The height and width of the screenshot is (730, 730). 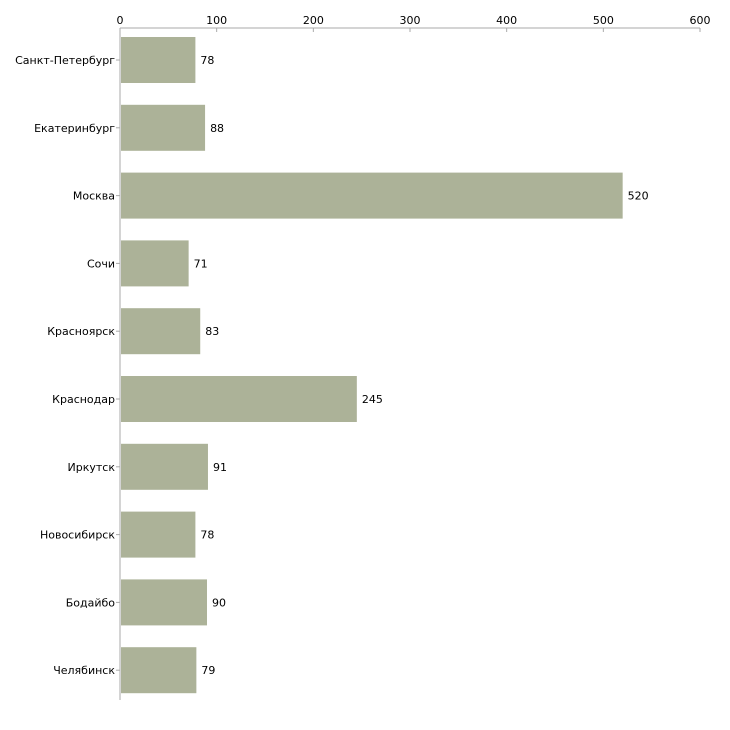 I want to click on category-label: Москва, so click(x=94, y=196).